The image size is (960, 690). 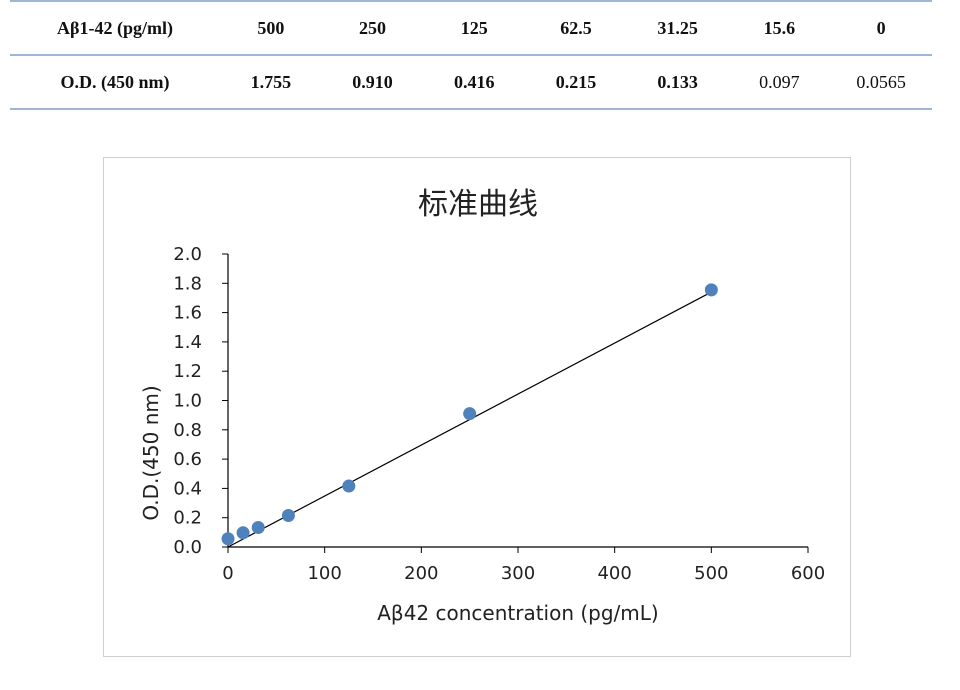 I want to click on x-tick-label: 200, so click(x=421, y=573).